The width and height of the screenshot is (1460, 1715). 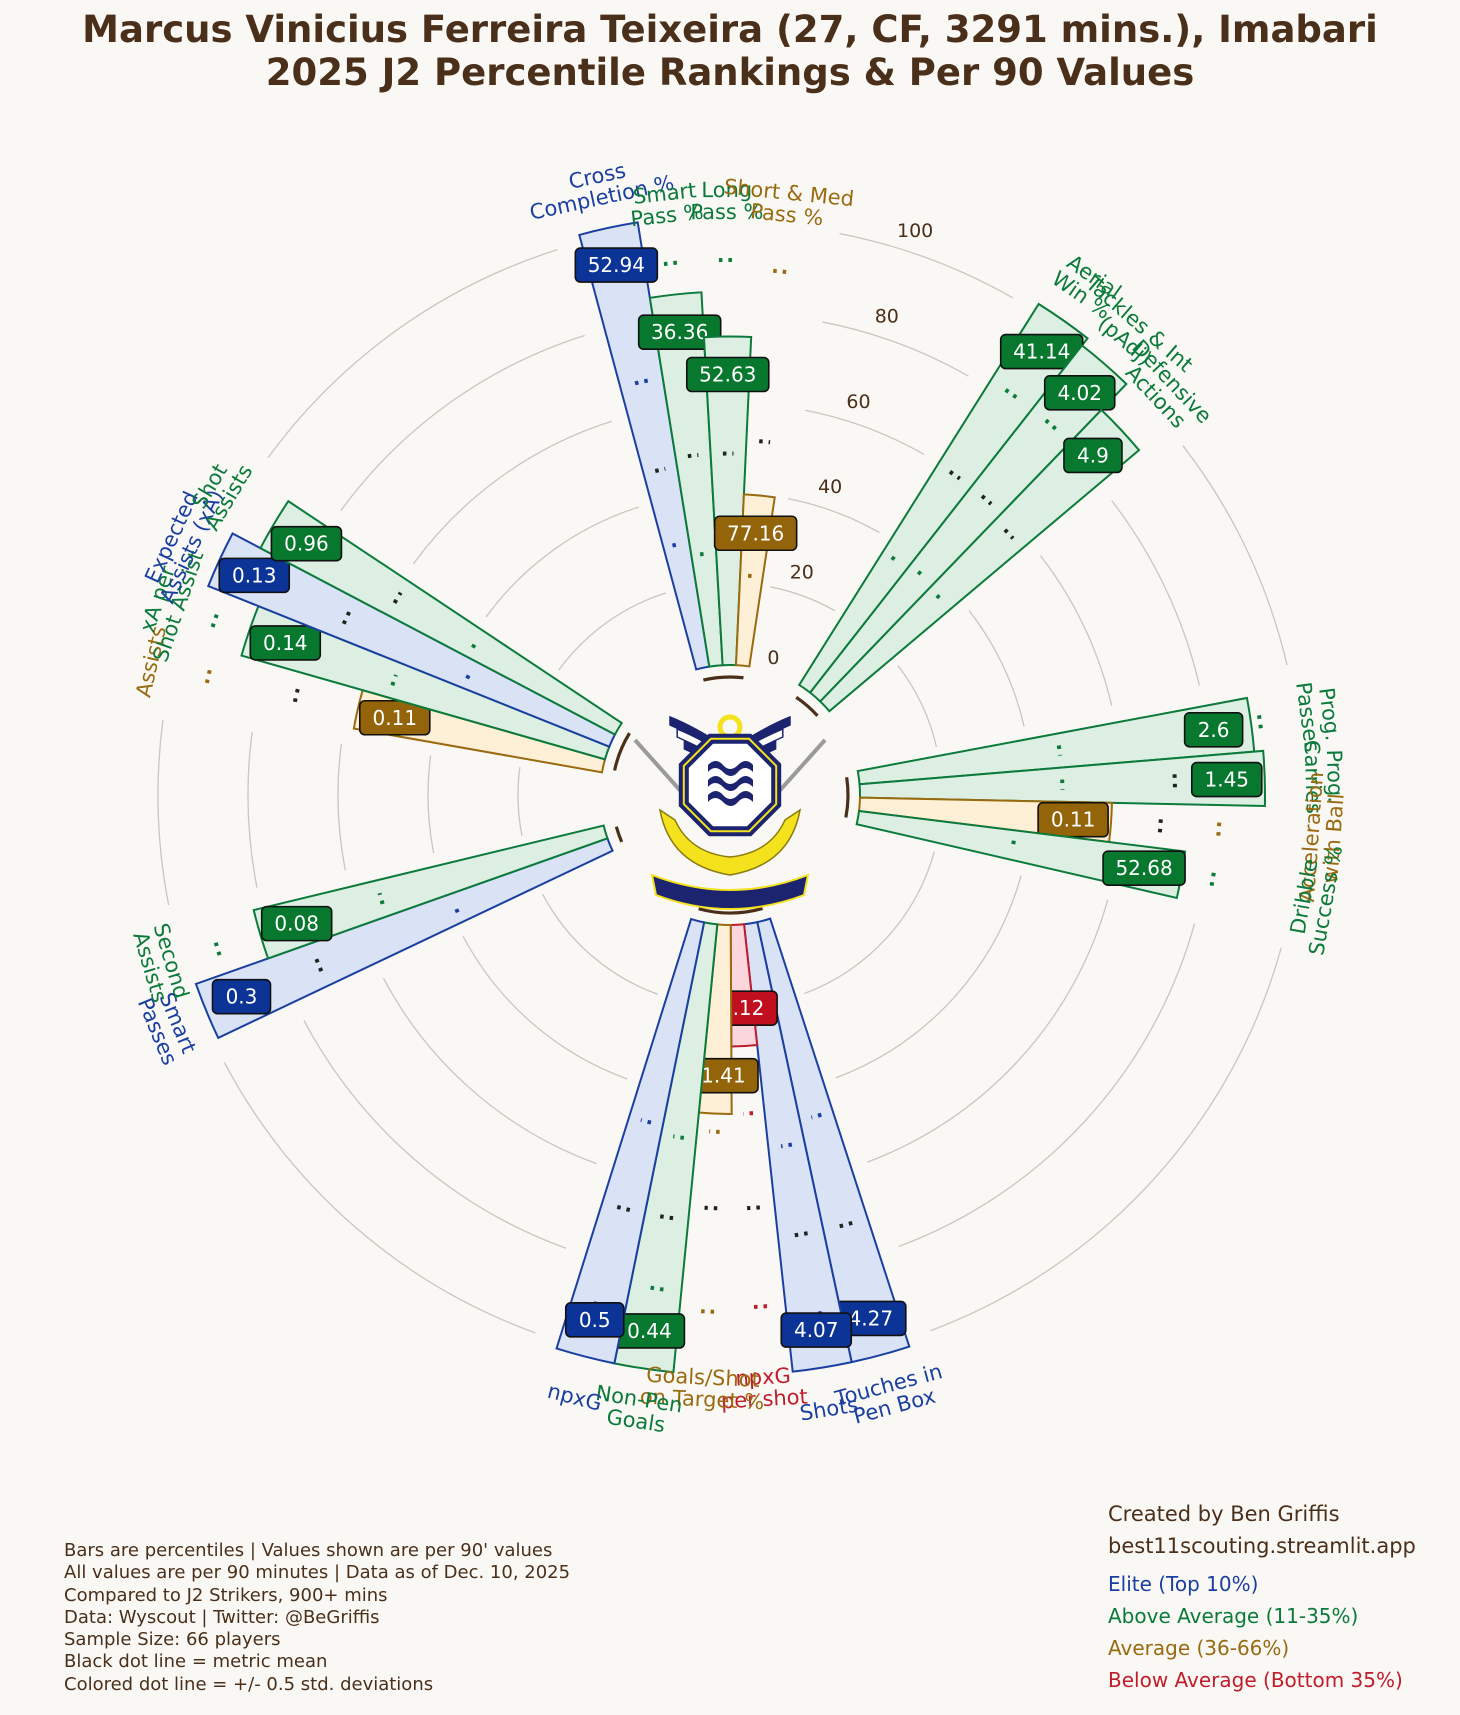 What do you see at coordinates (575, 1397) in the screenshot?
I see `metric-label: npxG` at bounding box center [575, 1397].